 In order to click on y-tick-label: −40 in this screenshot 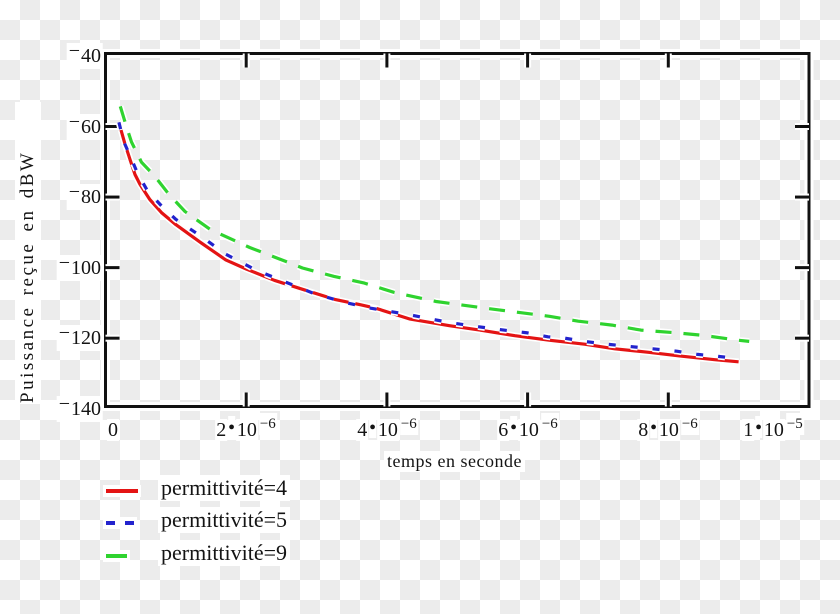, I will do `click(84, 54)`.